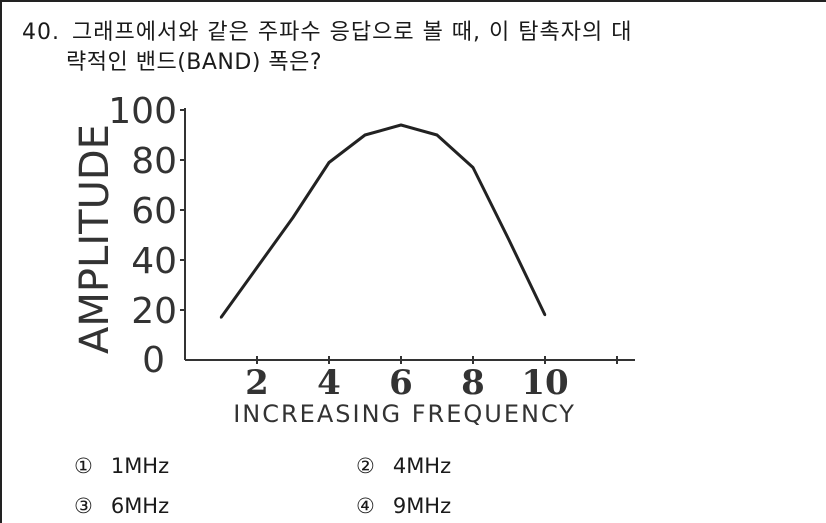 This screenshot has height=523, width=826. Describe the element at coordinates (404, 414) in the screenshot. I see `x-axis-label: INCREASING FREQUENCY` at that location.